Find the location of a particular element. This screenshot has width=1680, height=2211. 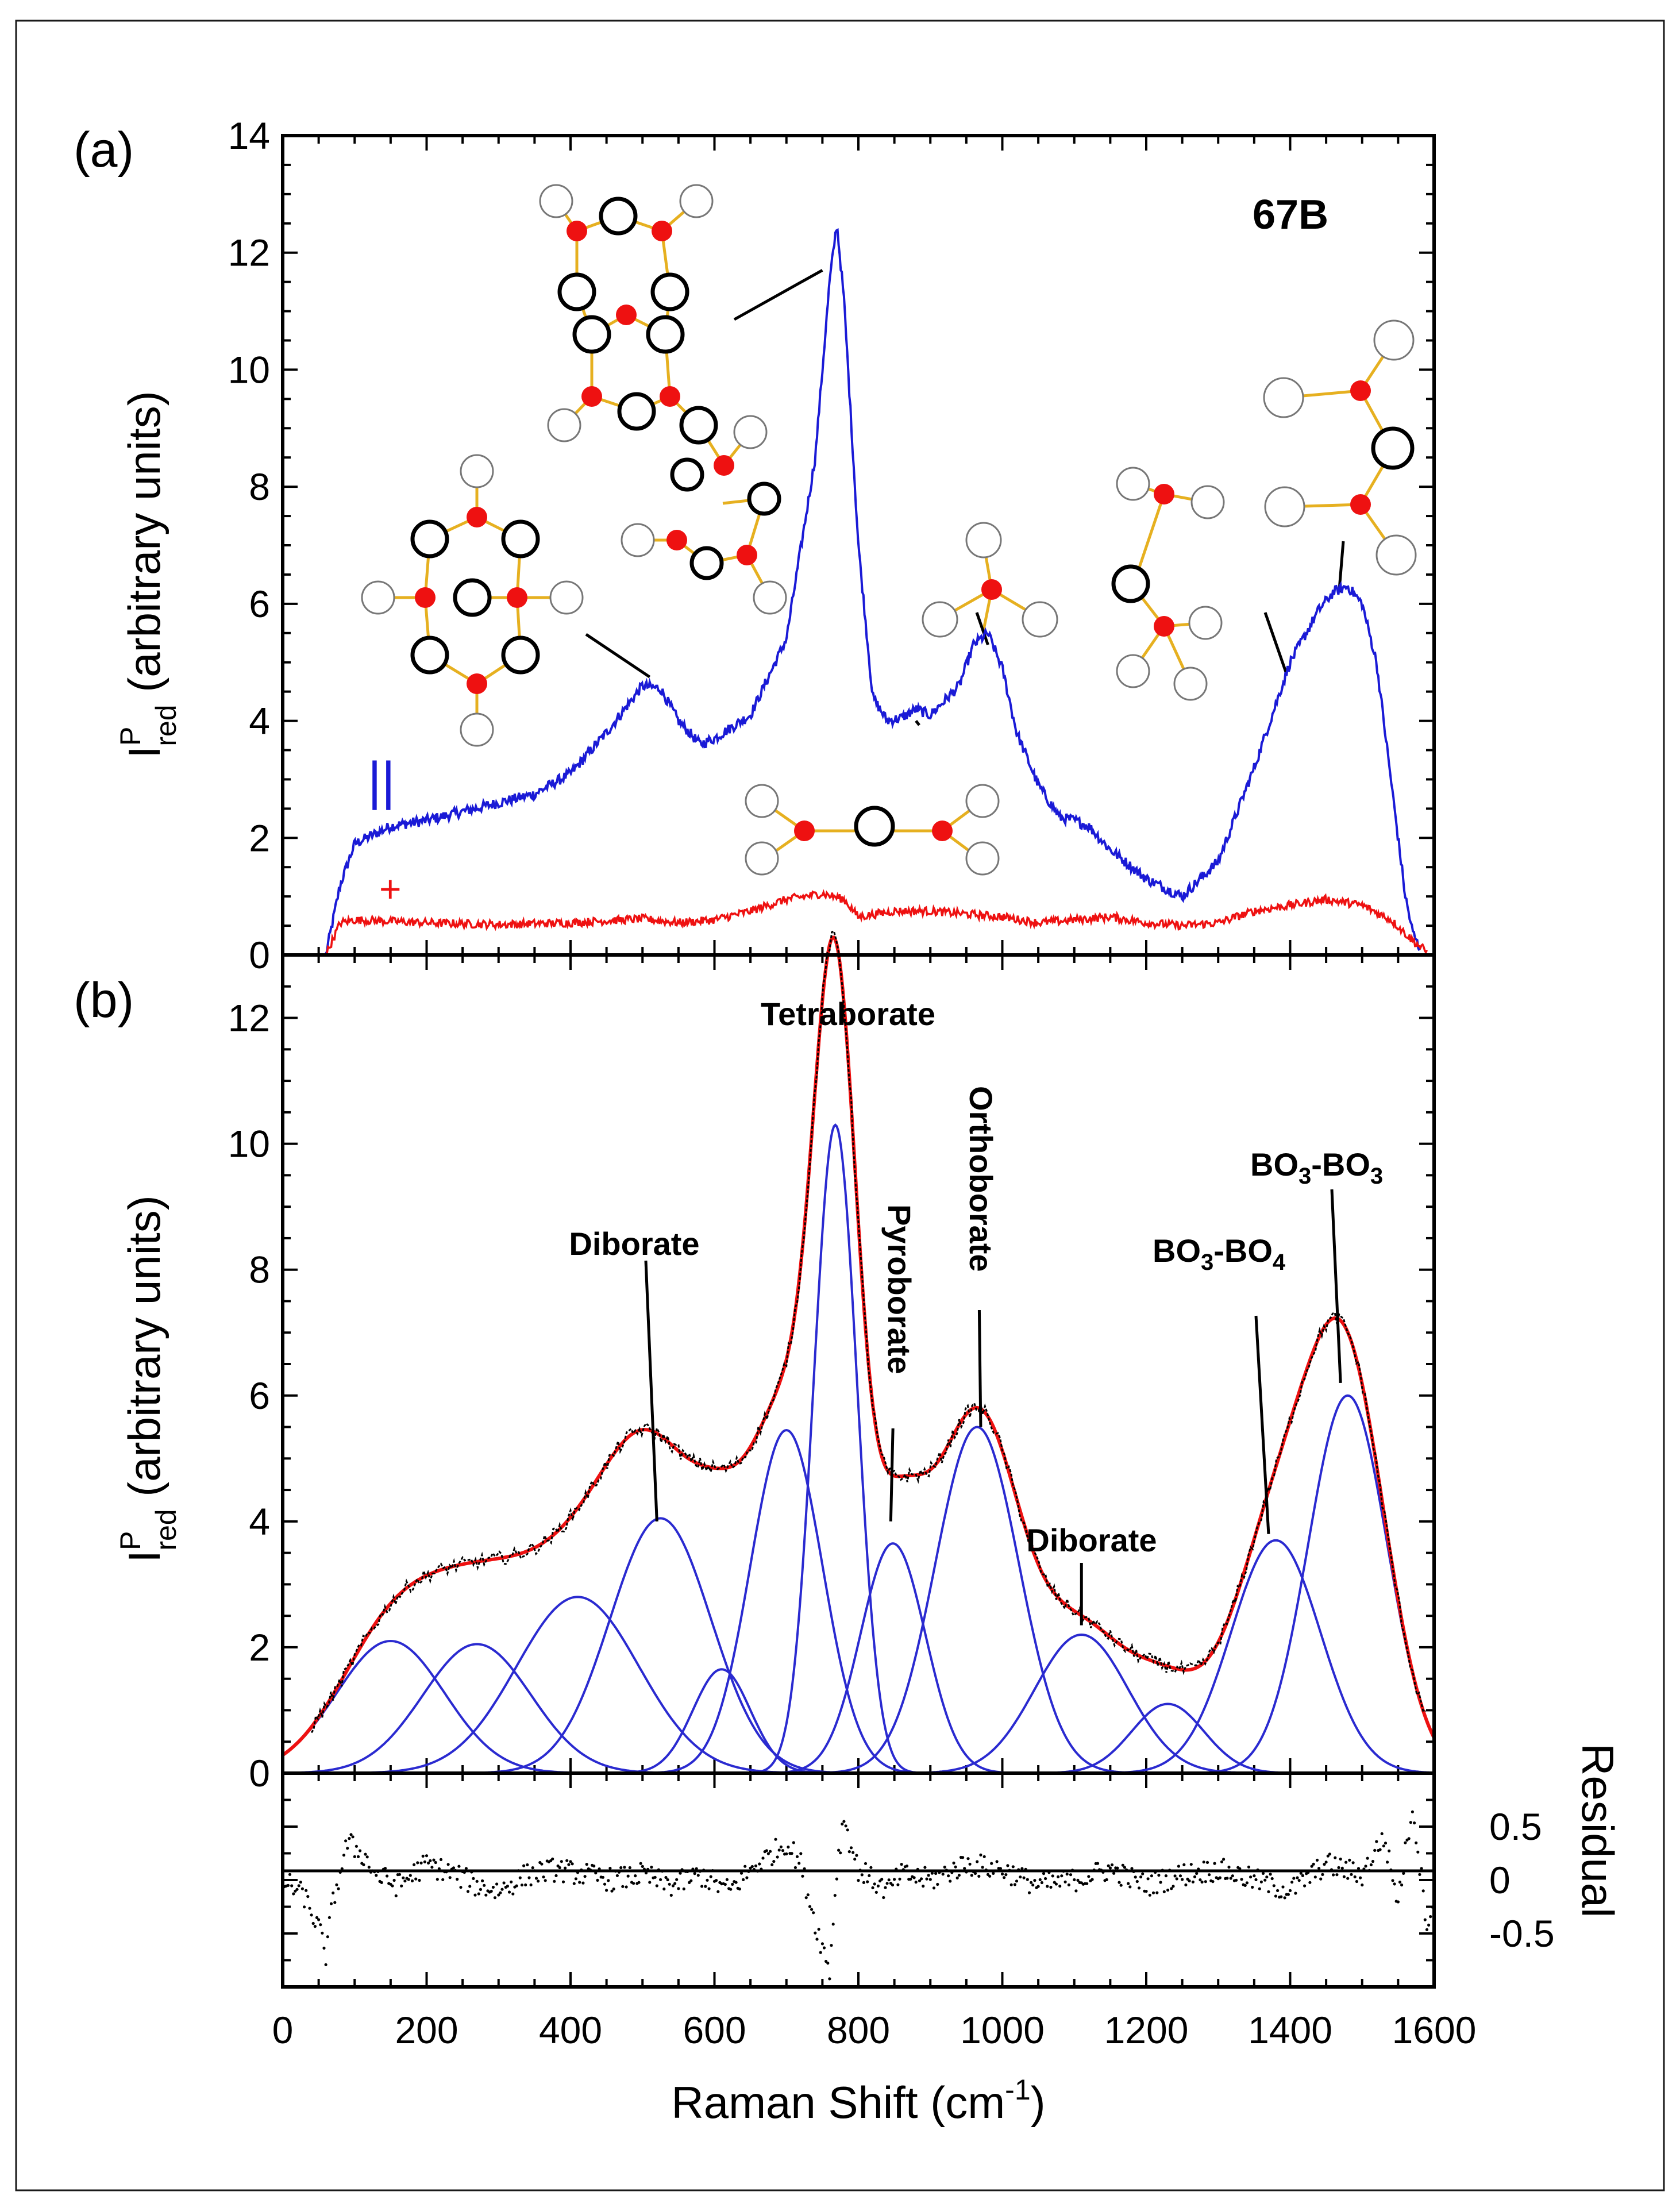

bo3-bo3-part1: BO is located at coordinates (1274, 1164).